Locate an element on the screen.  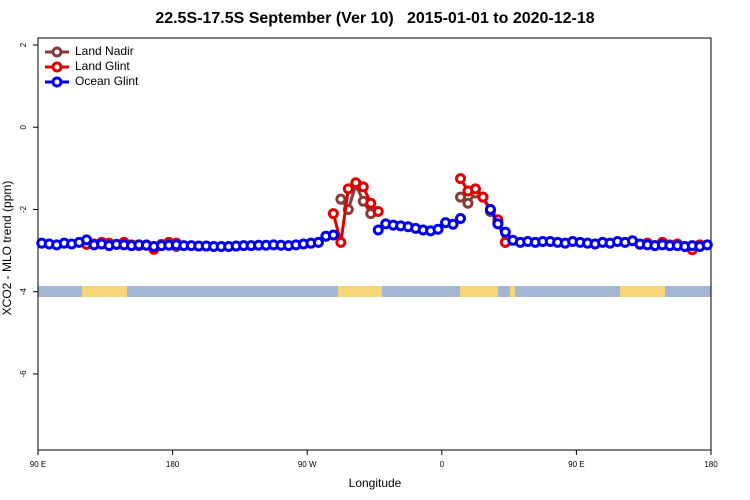
y-tick-label: 0 is located at coordinates (23, 126).